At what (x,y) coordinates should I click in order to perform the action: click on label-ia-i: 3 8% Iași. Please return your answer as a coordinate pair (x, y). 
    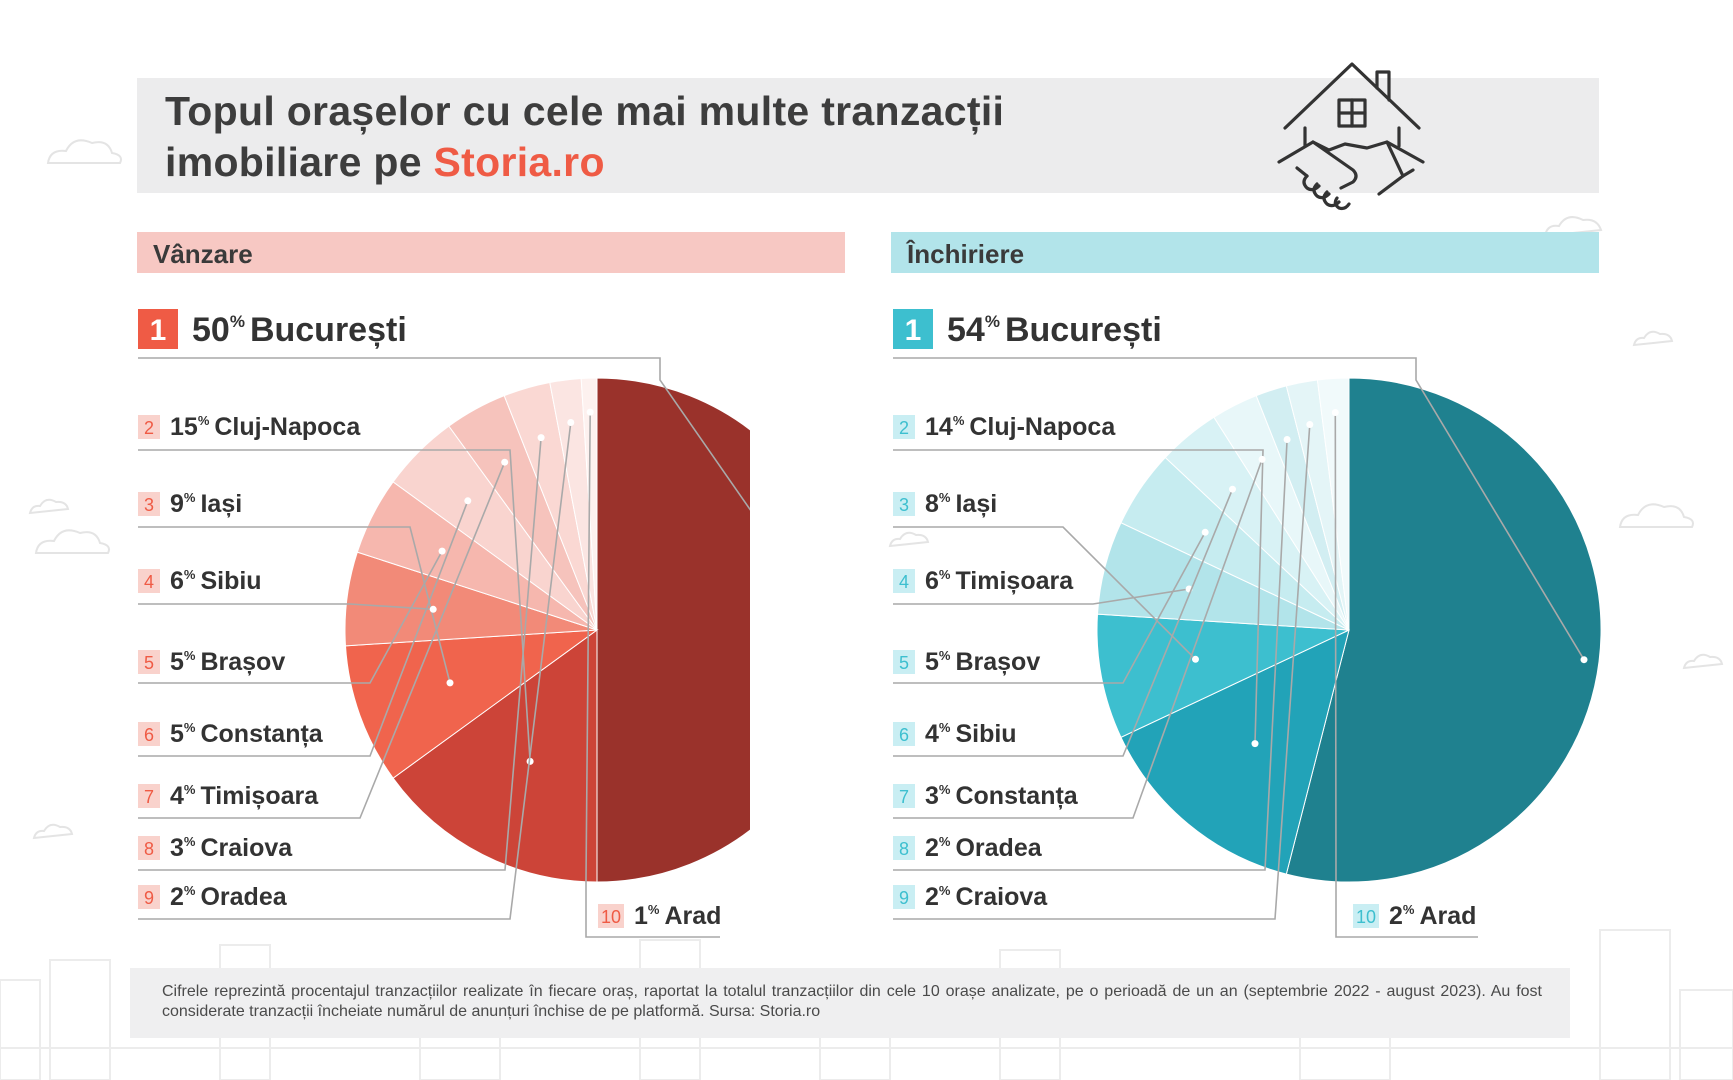
    Looking at the image, I should click on (945, 504).